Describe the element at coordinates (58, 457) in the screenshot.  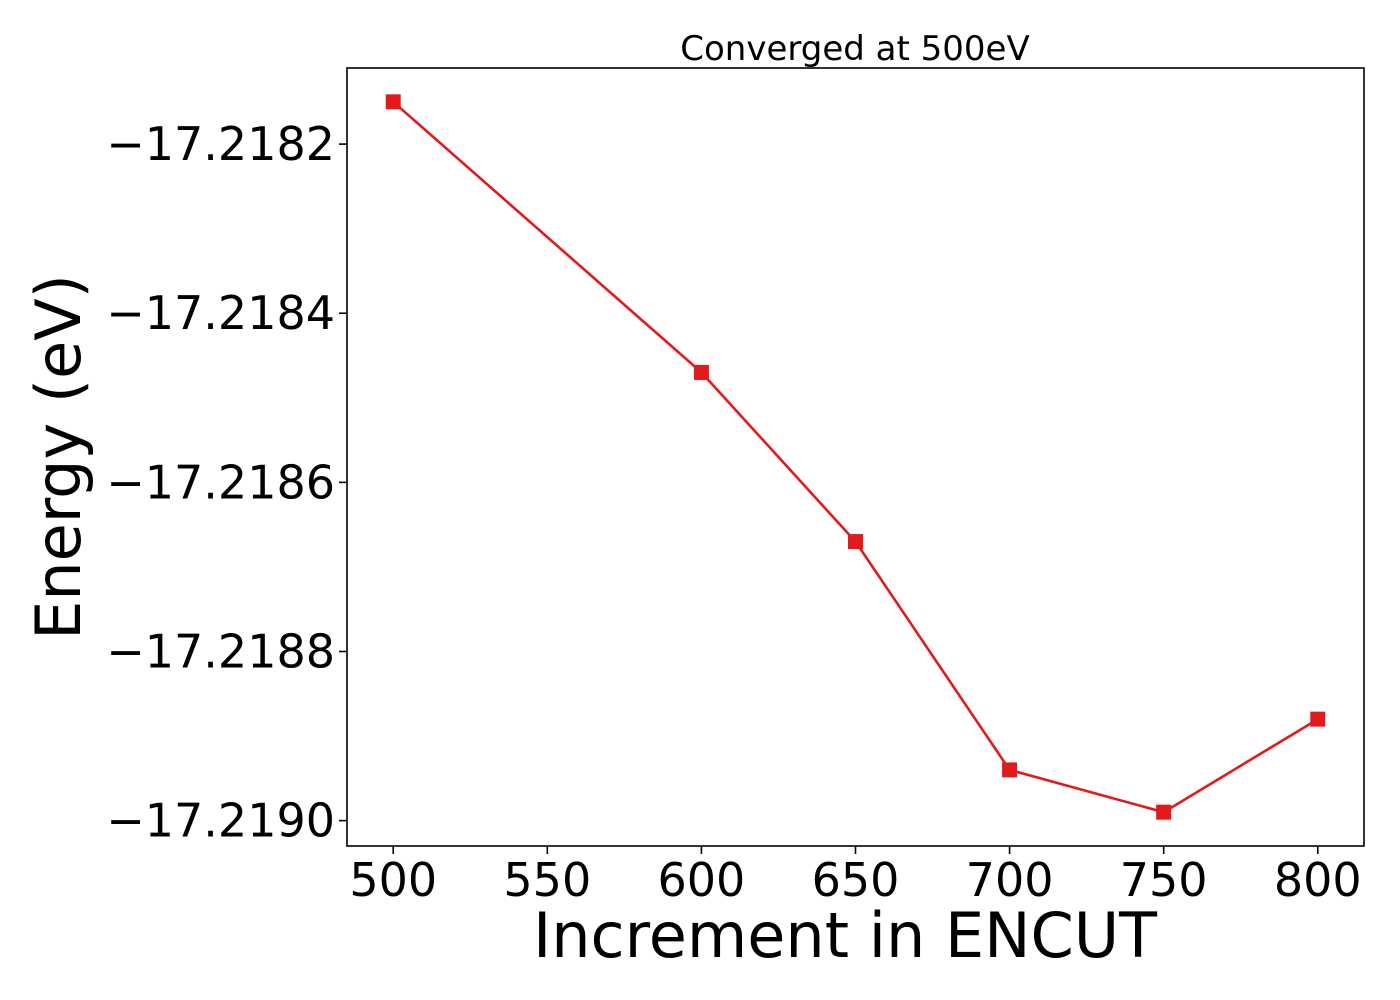
I see `y-axis-label: Energy (eV)` at that location.